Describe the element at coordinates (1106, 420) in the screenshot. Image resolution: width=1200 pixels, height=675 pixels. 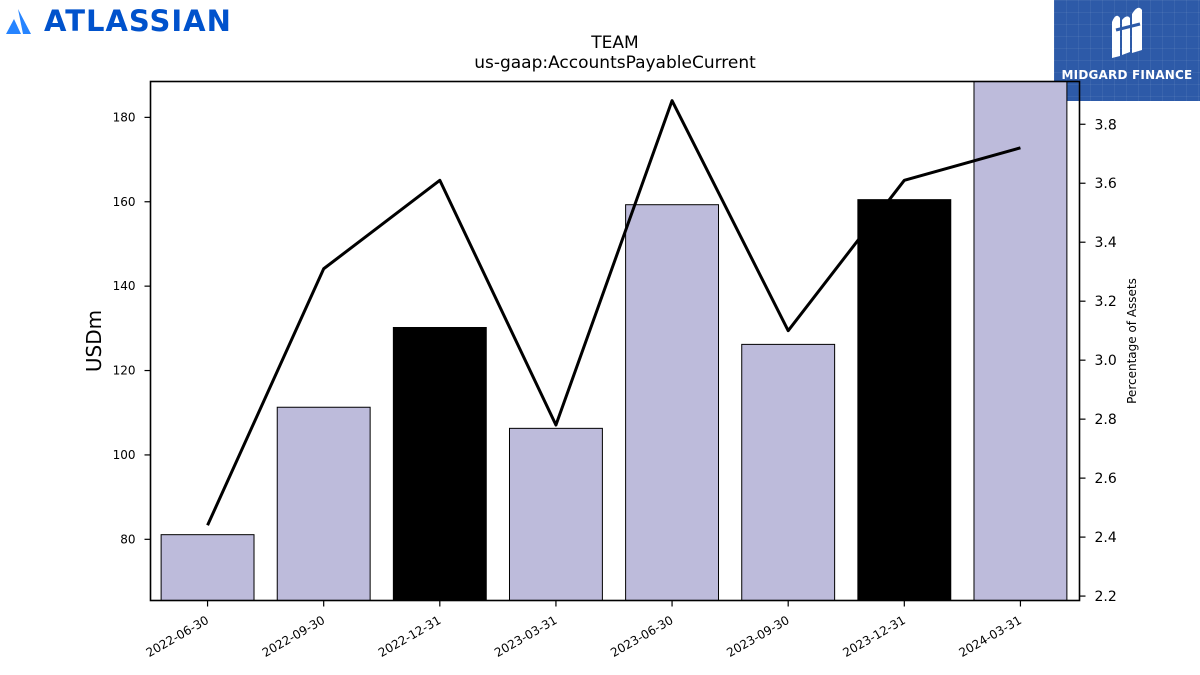
I see `y-right-tick-label: 2.8` at that location.